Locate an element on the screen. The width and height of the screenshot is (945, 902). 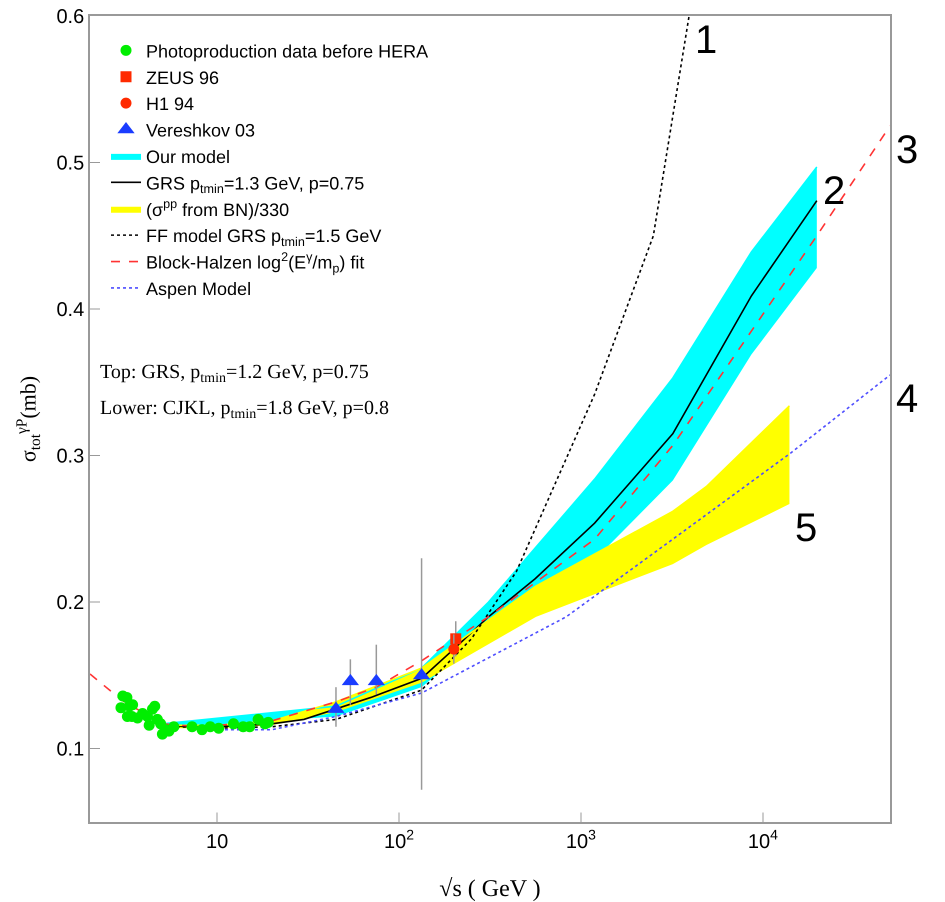
y-tick-label: 0.3 is located at coordinates (70, 457).